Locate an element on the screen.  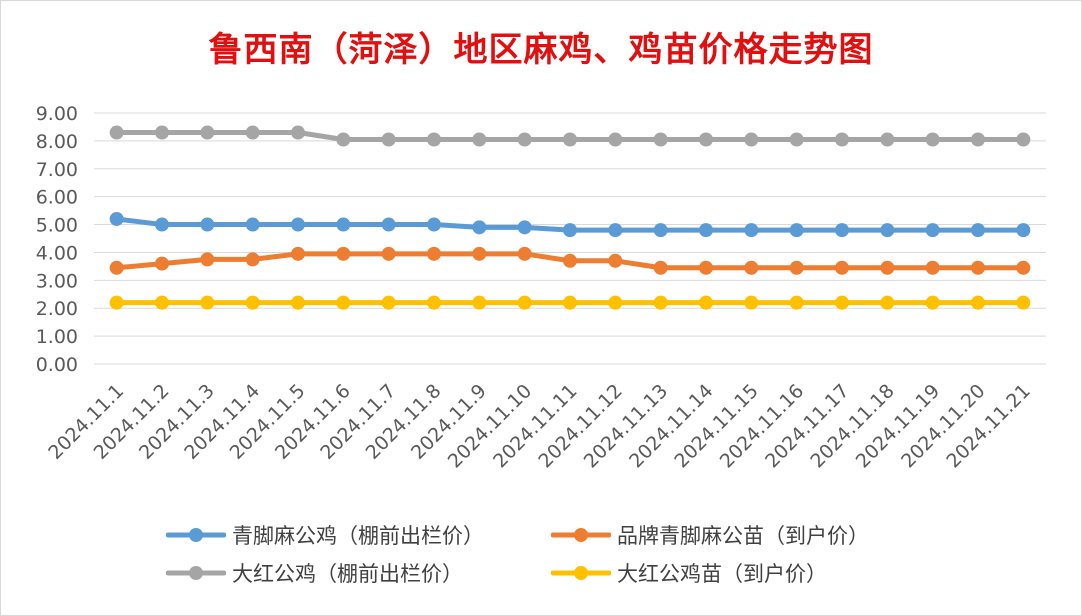
y-tick-label: 4.00 is located at coordinates (57, 253).